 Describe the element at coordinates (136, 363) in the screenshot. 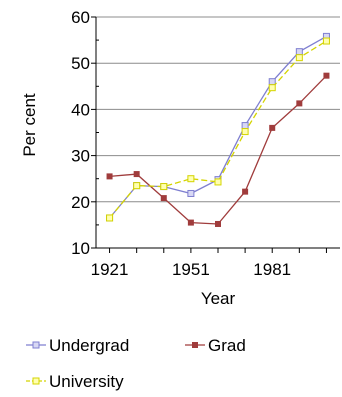

I see `legend: Undergrad Grad University` at that location.